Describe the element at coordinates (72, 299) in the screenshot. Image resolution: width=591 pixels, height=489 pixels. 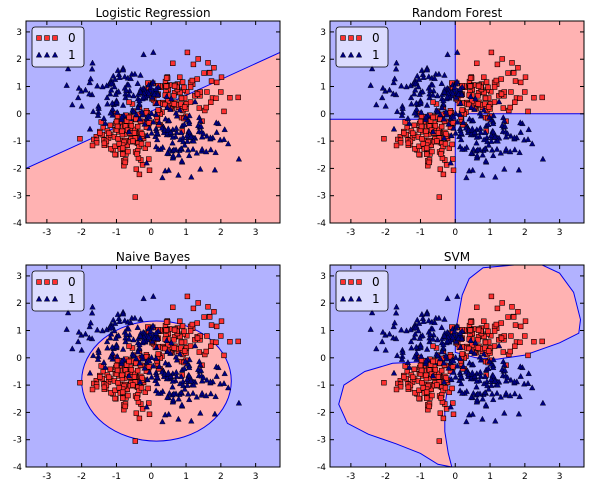
I see `legend-label: 1` at that location.